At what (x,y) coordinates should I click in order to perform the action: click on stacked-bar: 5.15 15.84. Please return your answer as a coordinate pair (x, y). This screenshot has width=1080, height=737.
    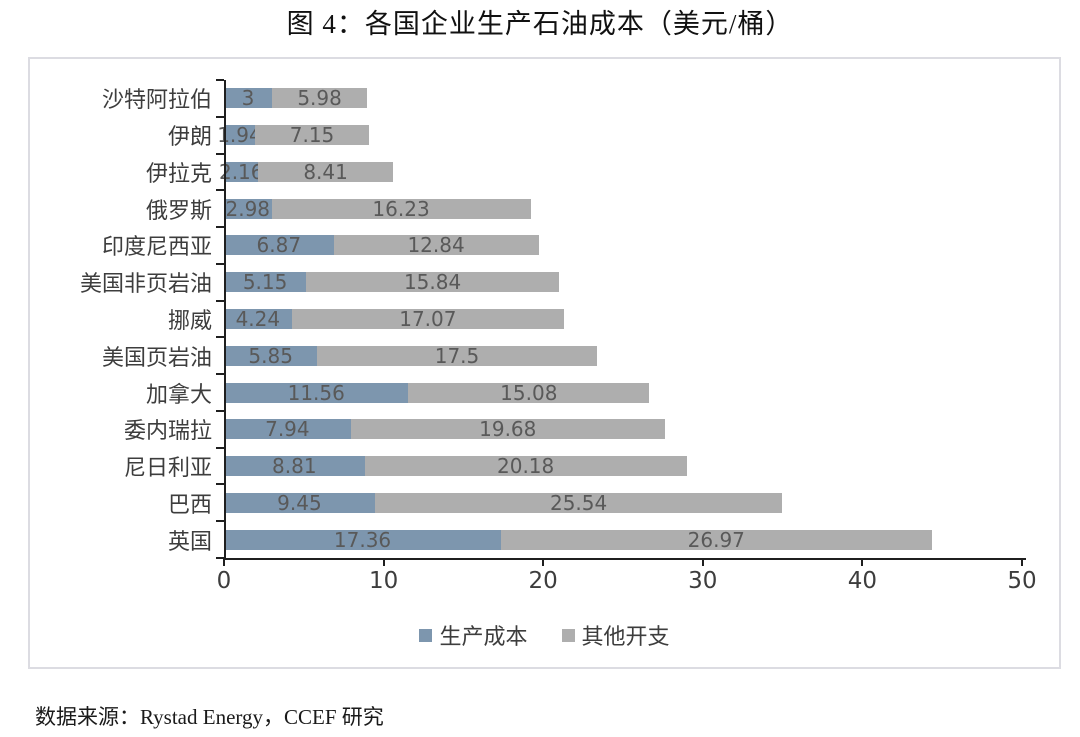
    Looking at the image, I should click on (391, 282).